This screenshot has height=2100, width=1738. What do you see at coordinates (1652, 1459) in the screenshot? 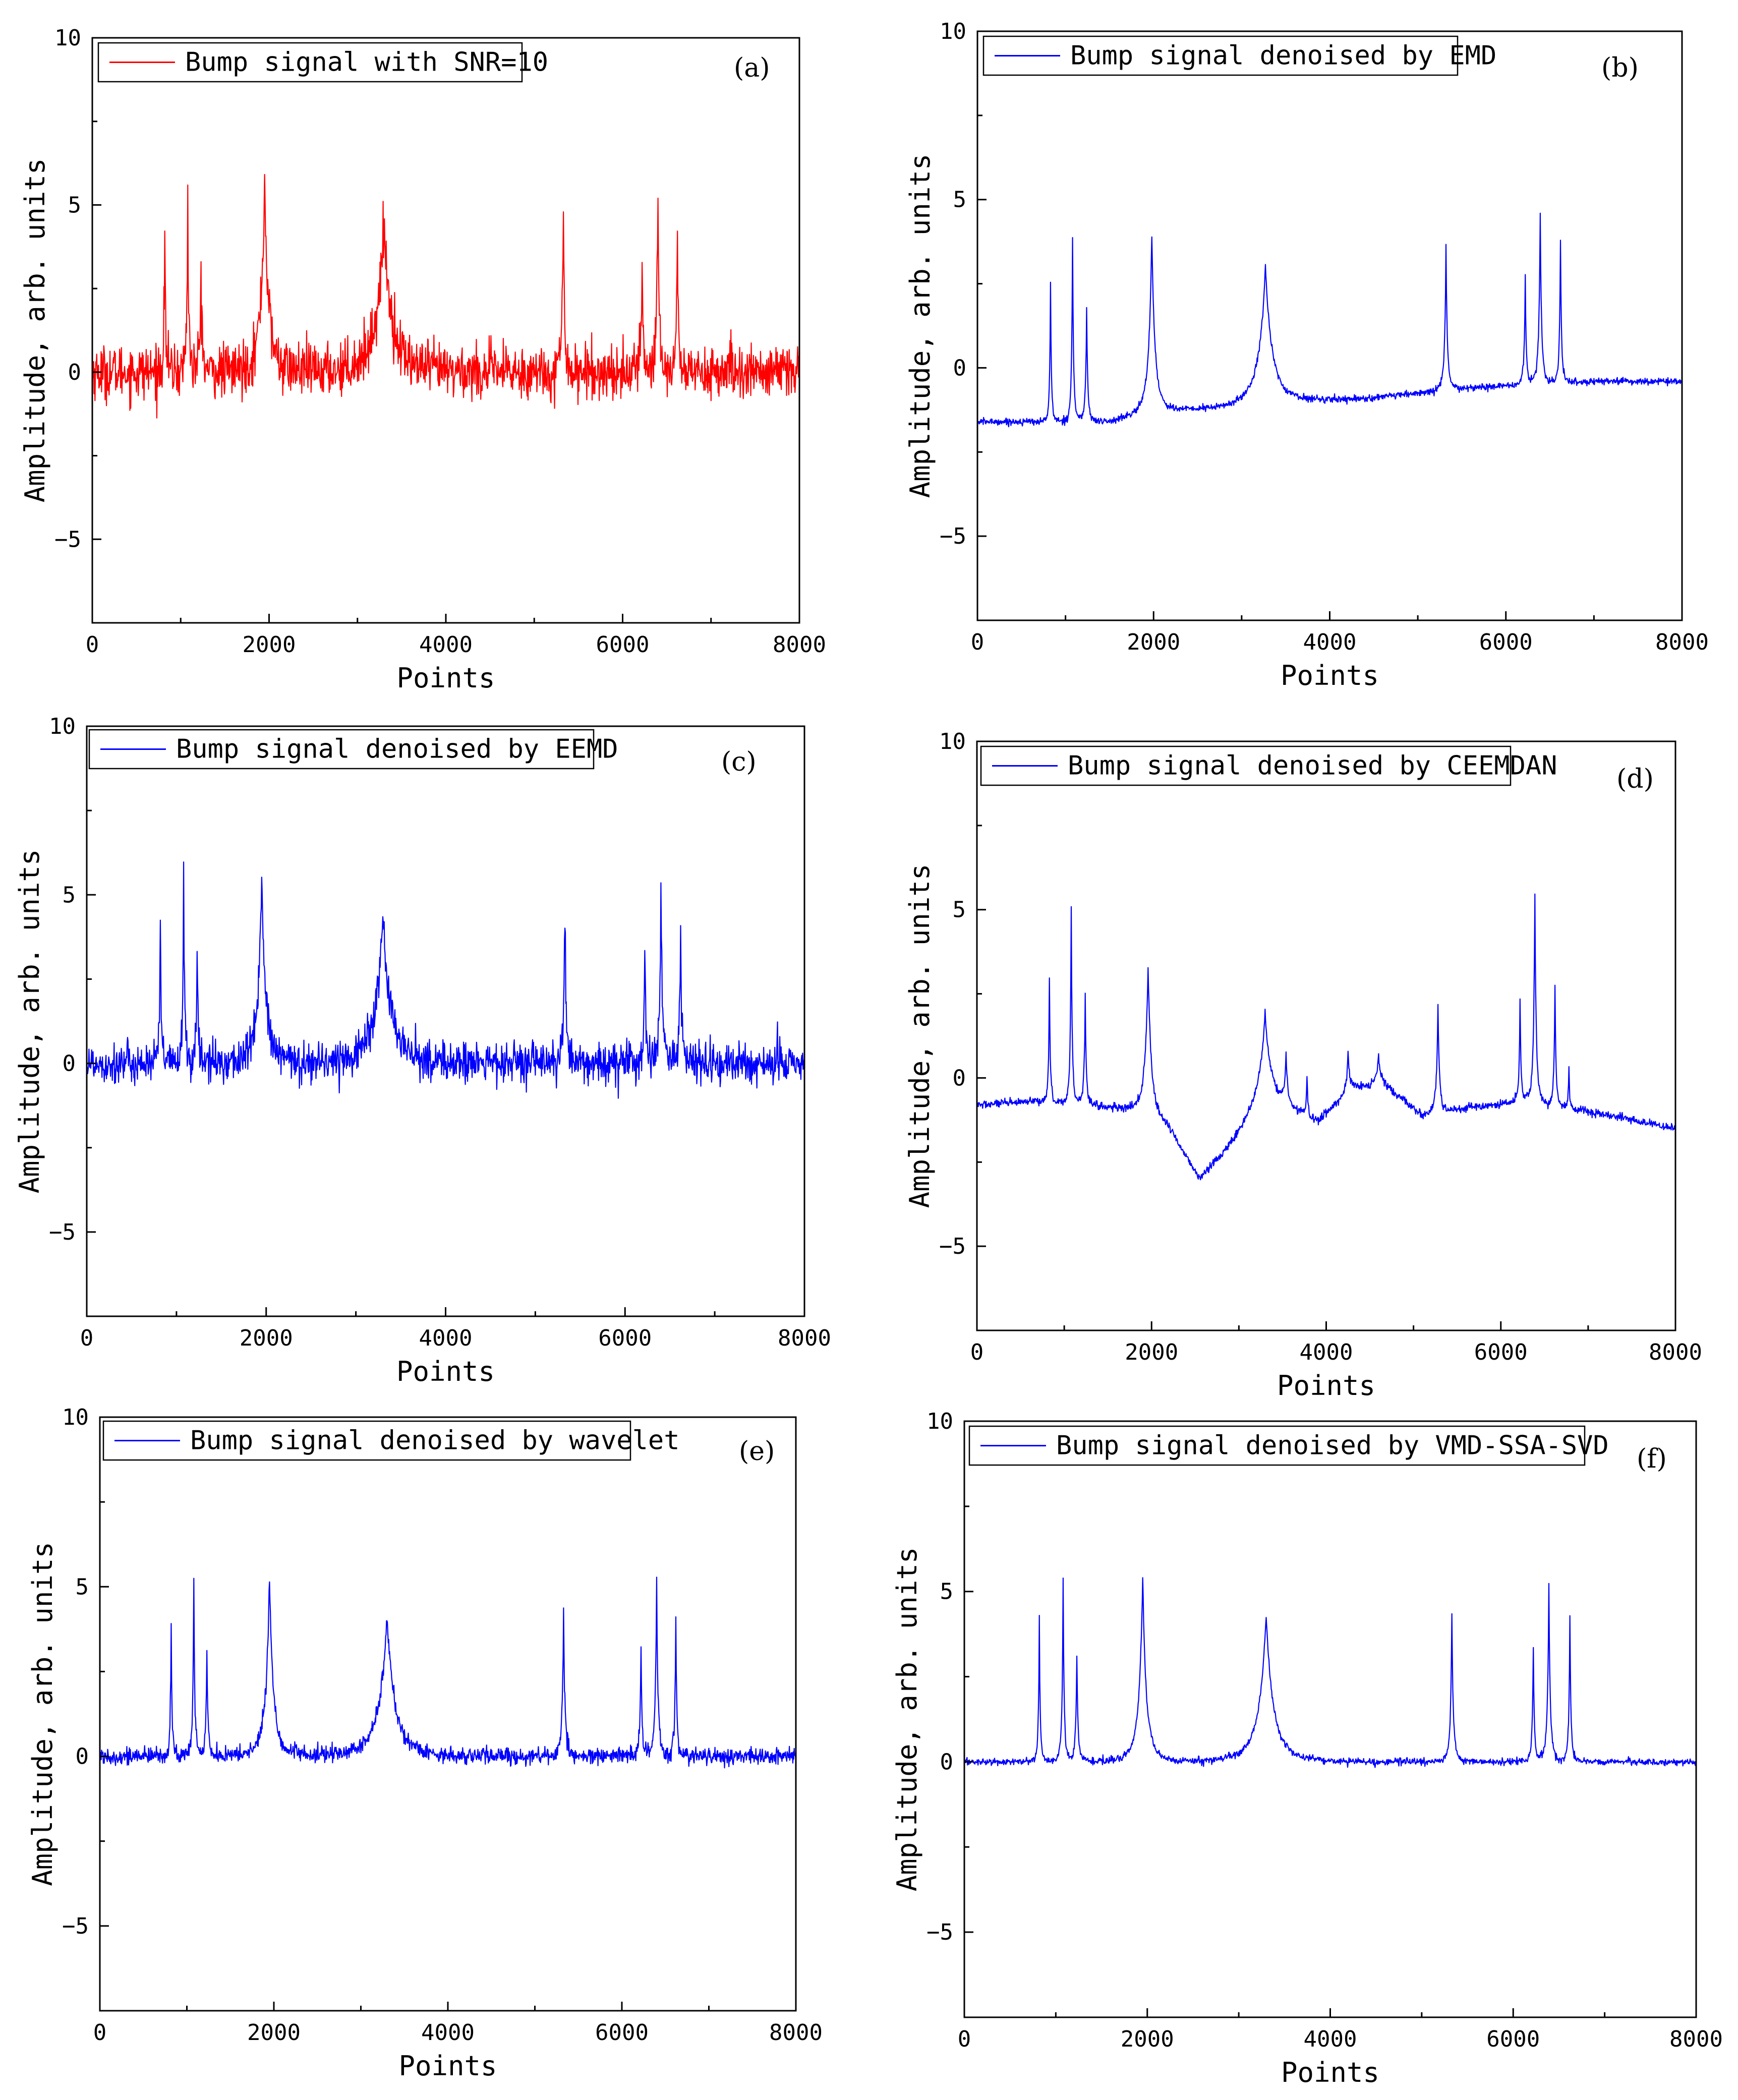
I see `panel-label: (f)` at bounding box center [1652, 1459].